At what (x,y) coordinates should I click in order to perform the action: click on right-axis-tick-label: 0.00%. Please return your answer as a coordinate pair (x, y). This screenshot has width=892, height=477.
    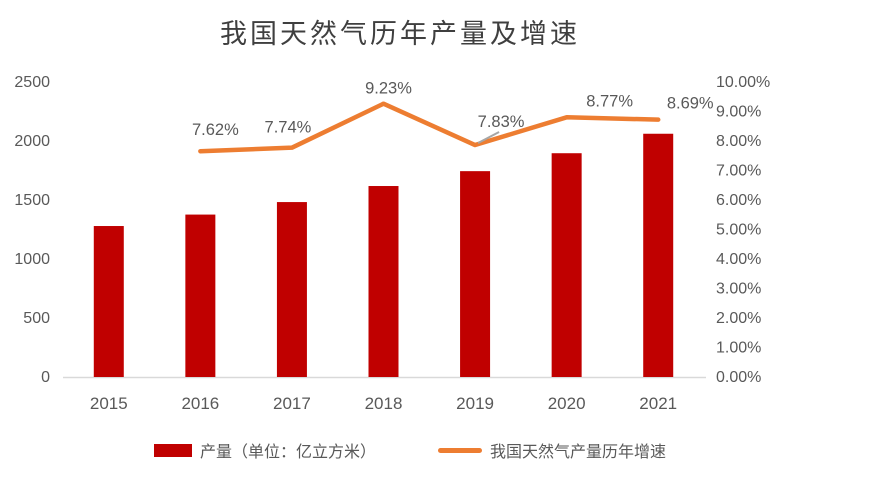
    Looking at the image, I should click on (738, 377).